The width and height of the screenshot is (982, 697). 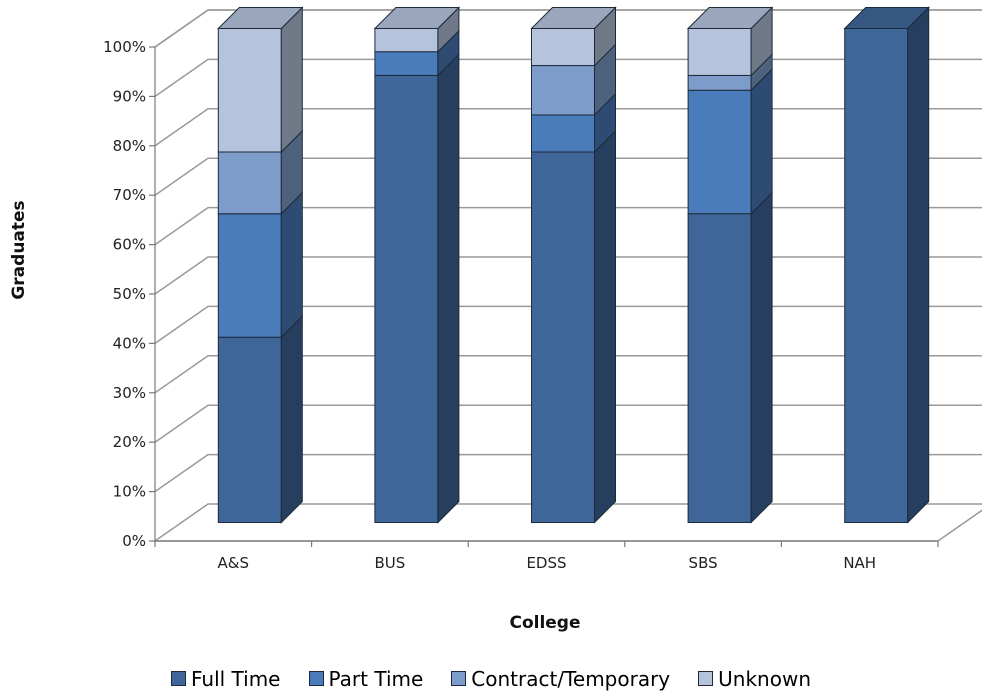 I want to click on bar-stack-nah, so click(x=886, y=265).